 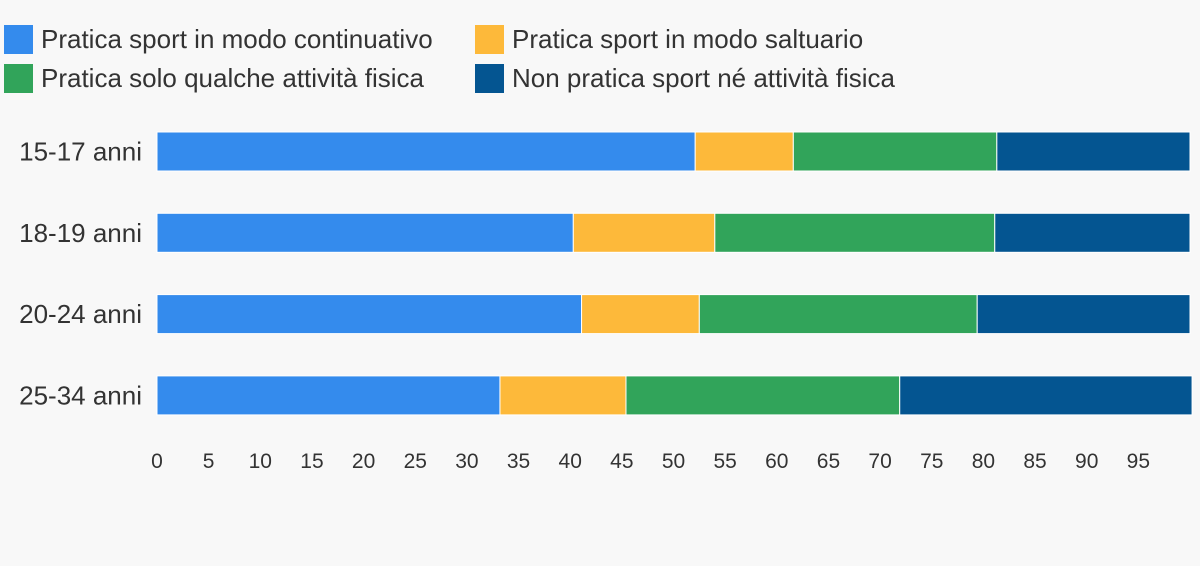 I want to click on legend-label-qualche-attivita: Pratica solo qualche attività fisica, so click(x=232, y=78).